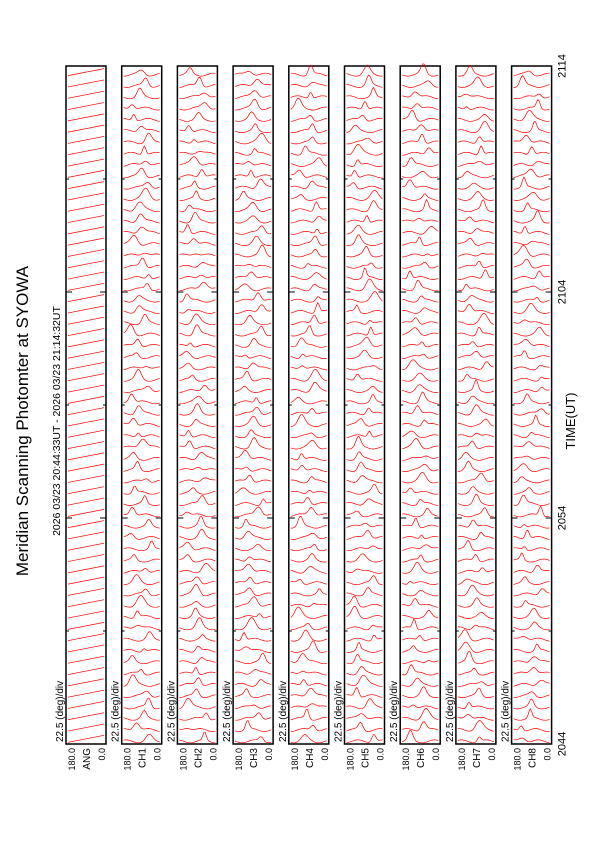  Describe the element at coordinates (548, 754) in the screenshot. I see `y-min-label: 0.0` at that location.